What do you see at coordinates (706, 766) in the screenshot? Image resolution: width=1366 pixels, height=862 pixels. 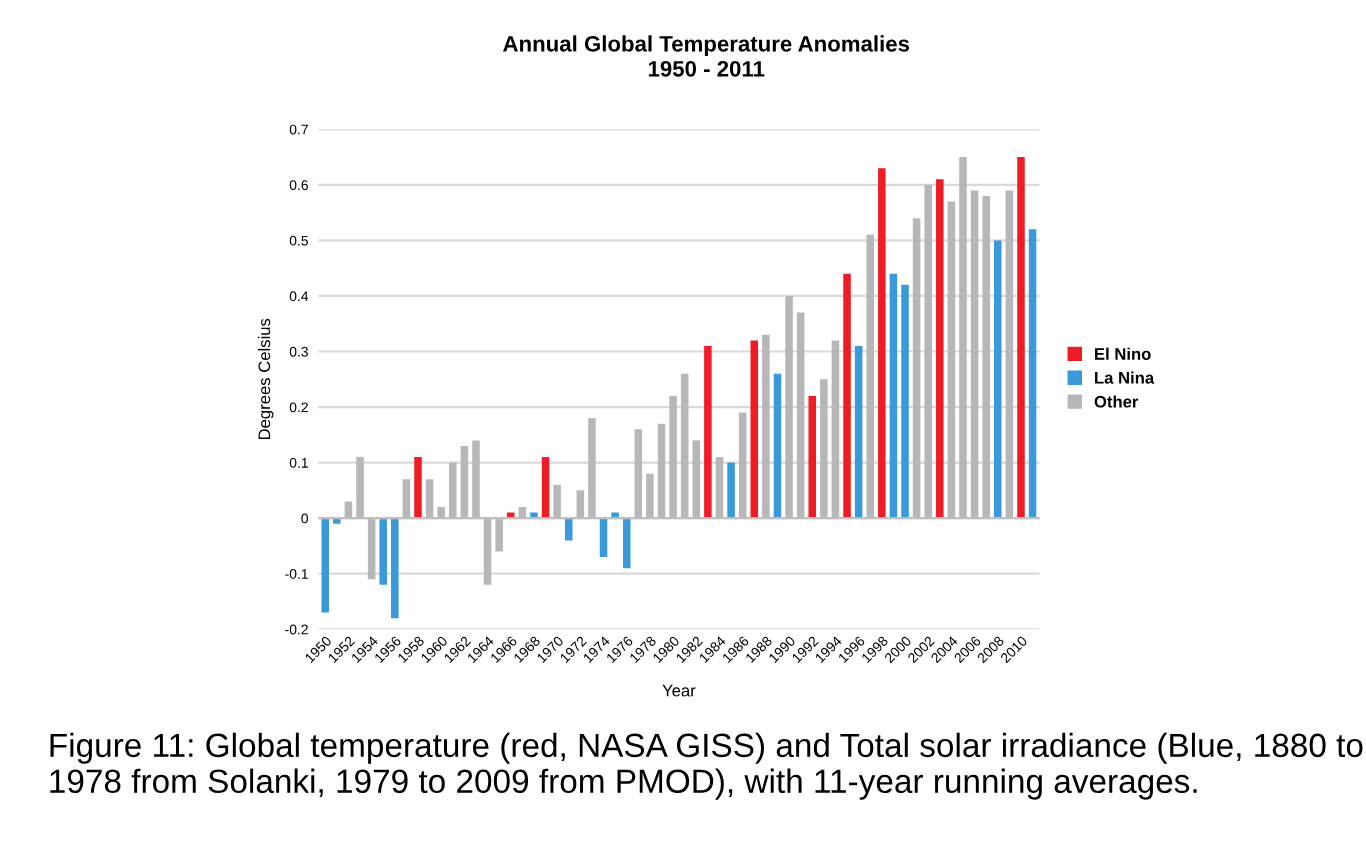 I see `caption: Figure 11: Global temperature (red, NASA GISS) and Total solar irradiance (Blue, 1880 to 1978 from Solanki, 1979 to 2009 from PMOD), with 11-year running averages.` at bounding box center [706, 766].